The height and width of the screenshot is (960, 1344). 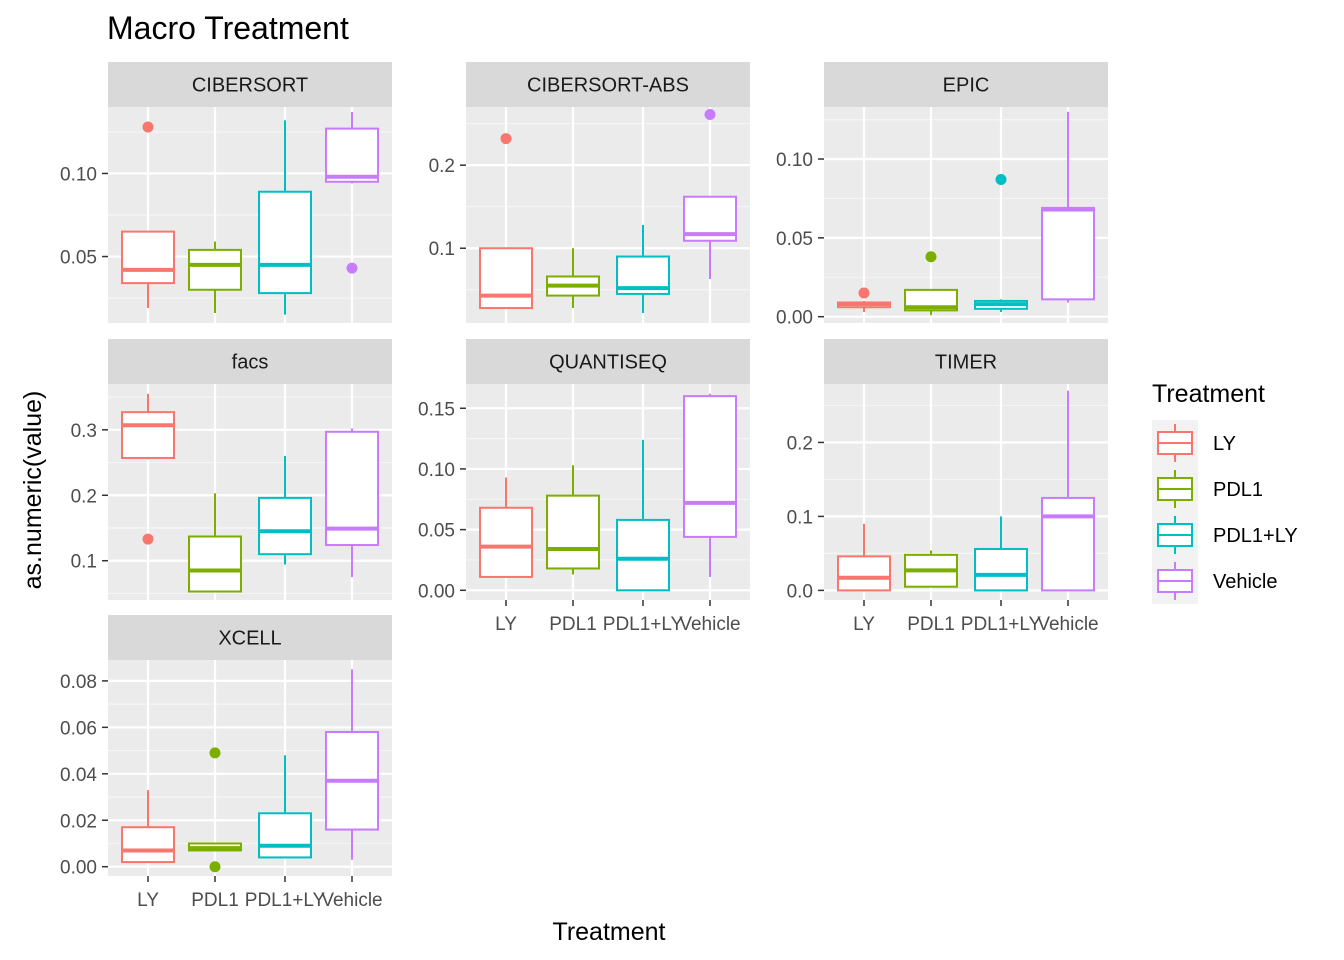 What do you see at coordinates (1224, 444) in the screenshot?
I see `legend-label: LY` at bounding box center [1224, 444].